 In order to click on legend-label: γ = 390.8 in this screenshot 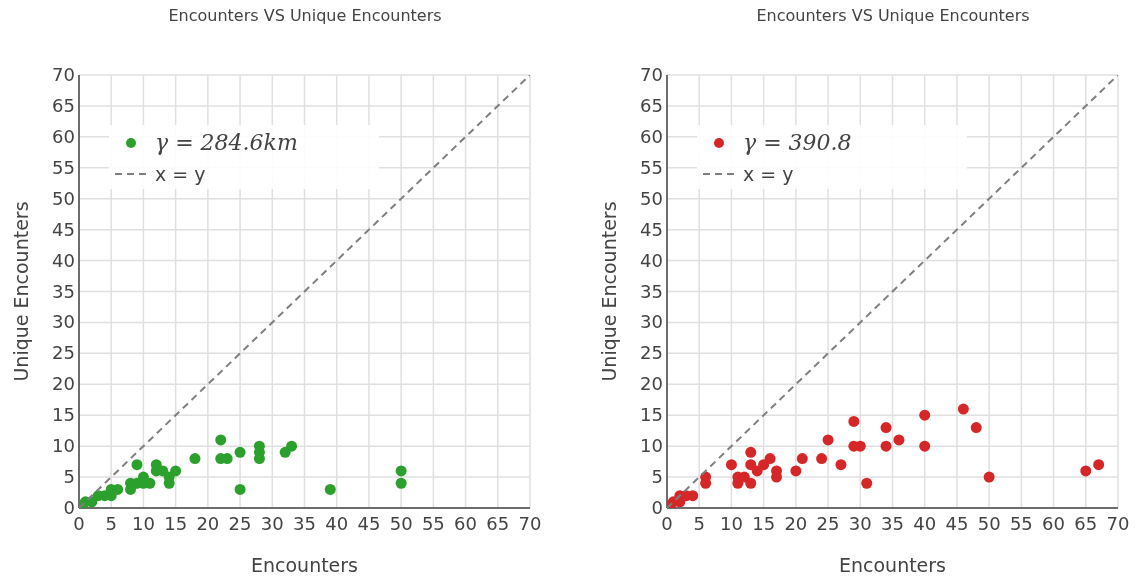, I will do `click(797, 142)`.